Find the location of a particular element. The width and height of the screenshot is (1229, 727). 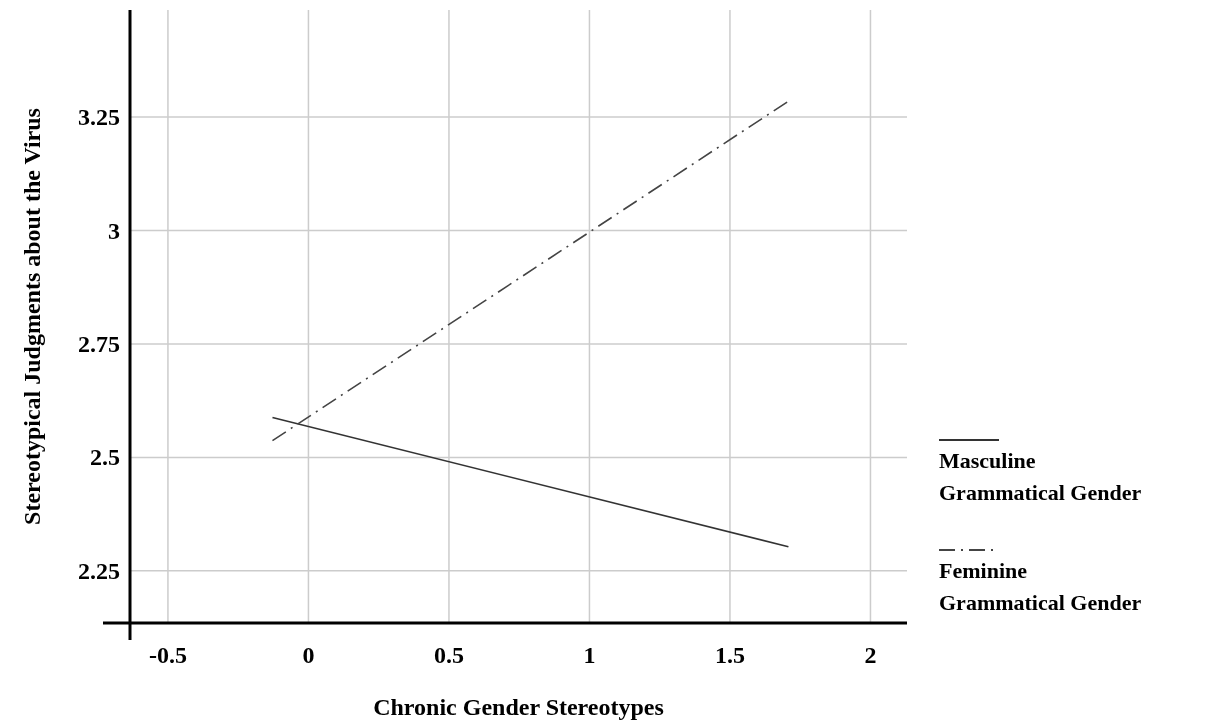

y-axis-title: Stereotypical Judgments about the Virus is located at coordinates (32, 316).